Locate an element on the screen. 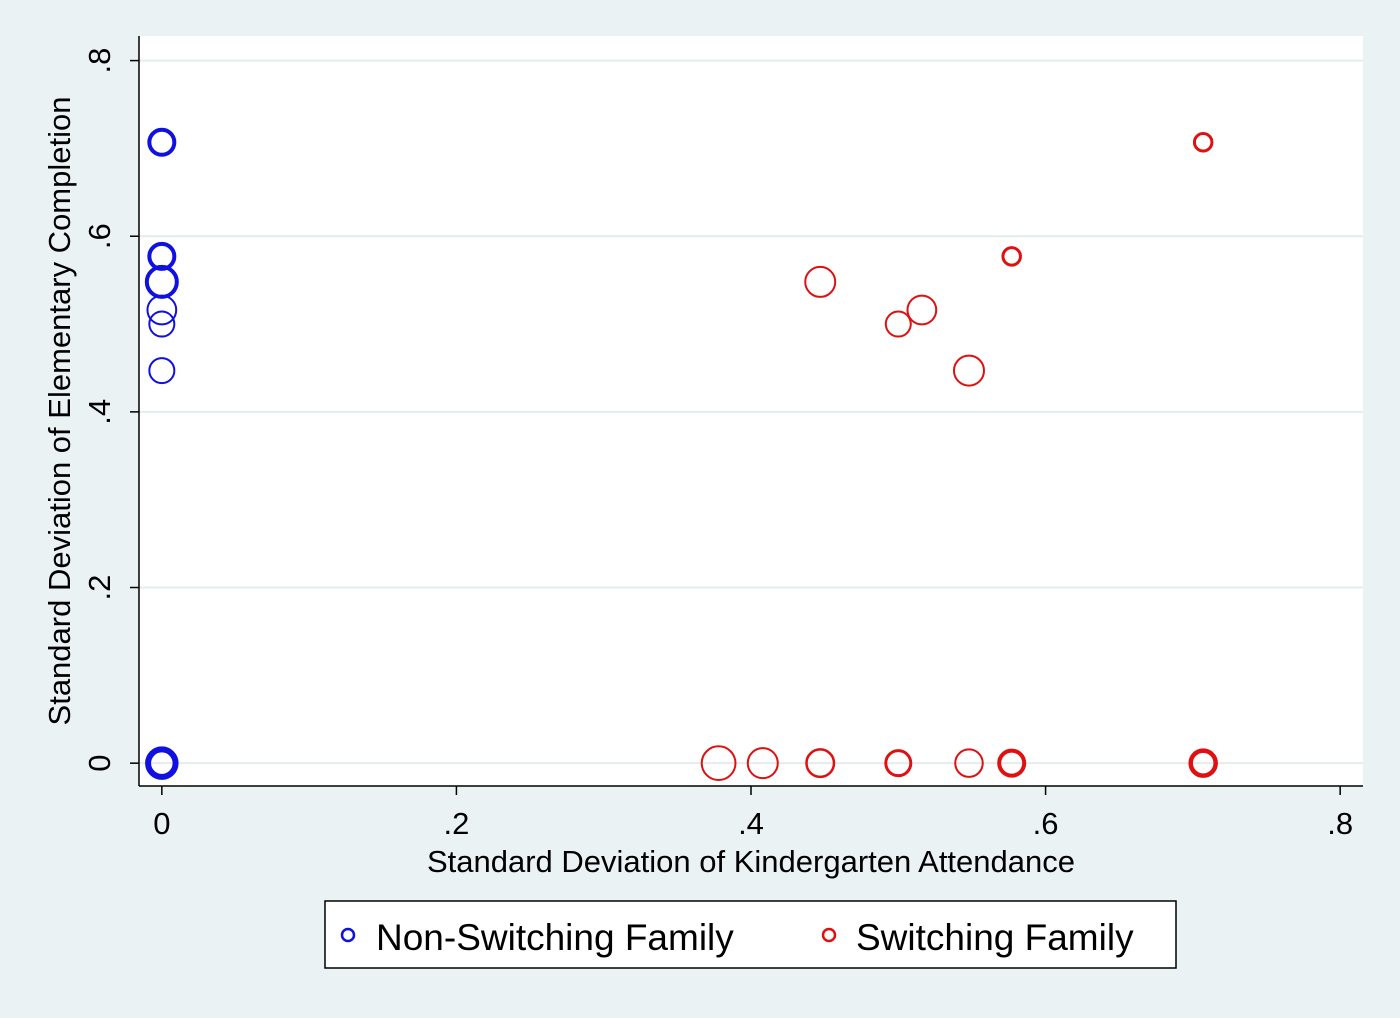  x-tick-label: .8 is located at coordinates (1340, 823).